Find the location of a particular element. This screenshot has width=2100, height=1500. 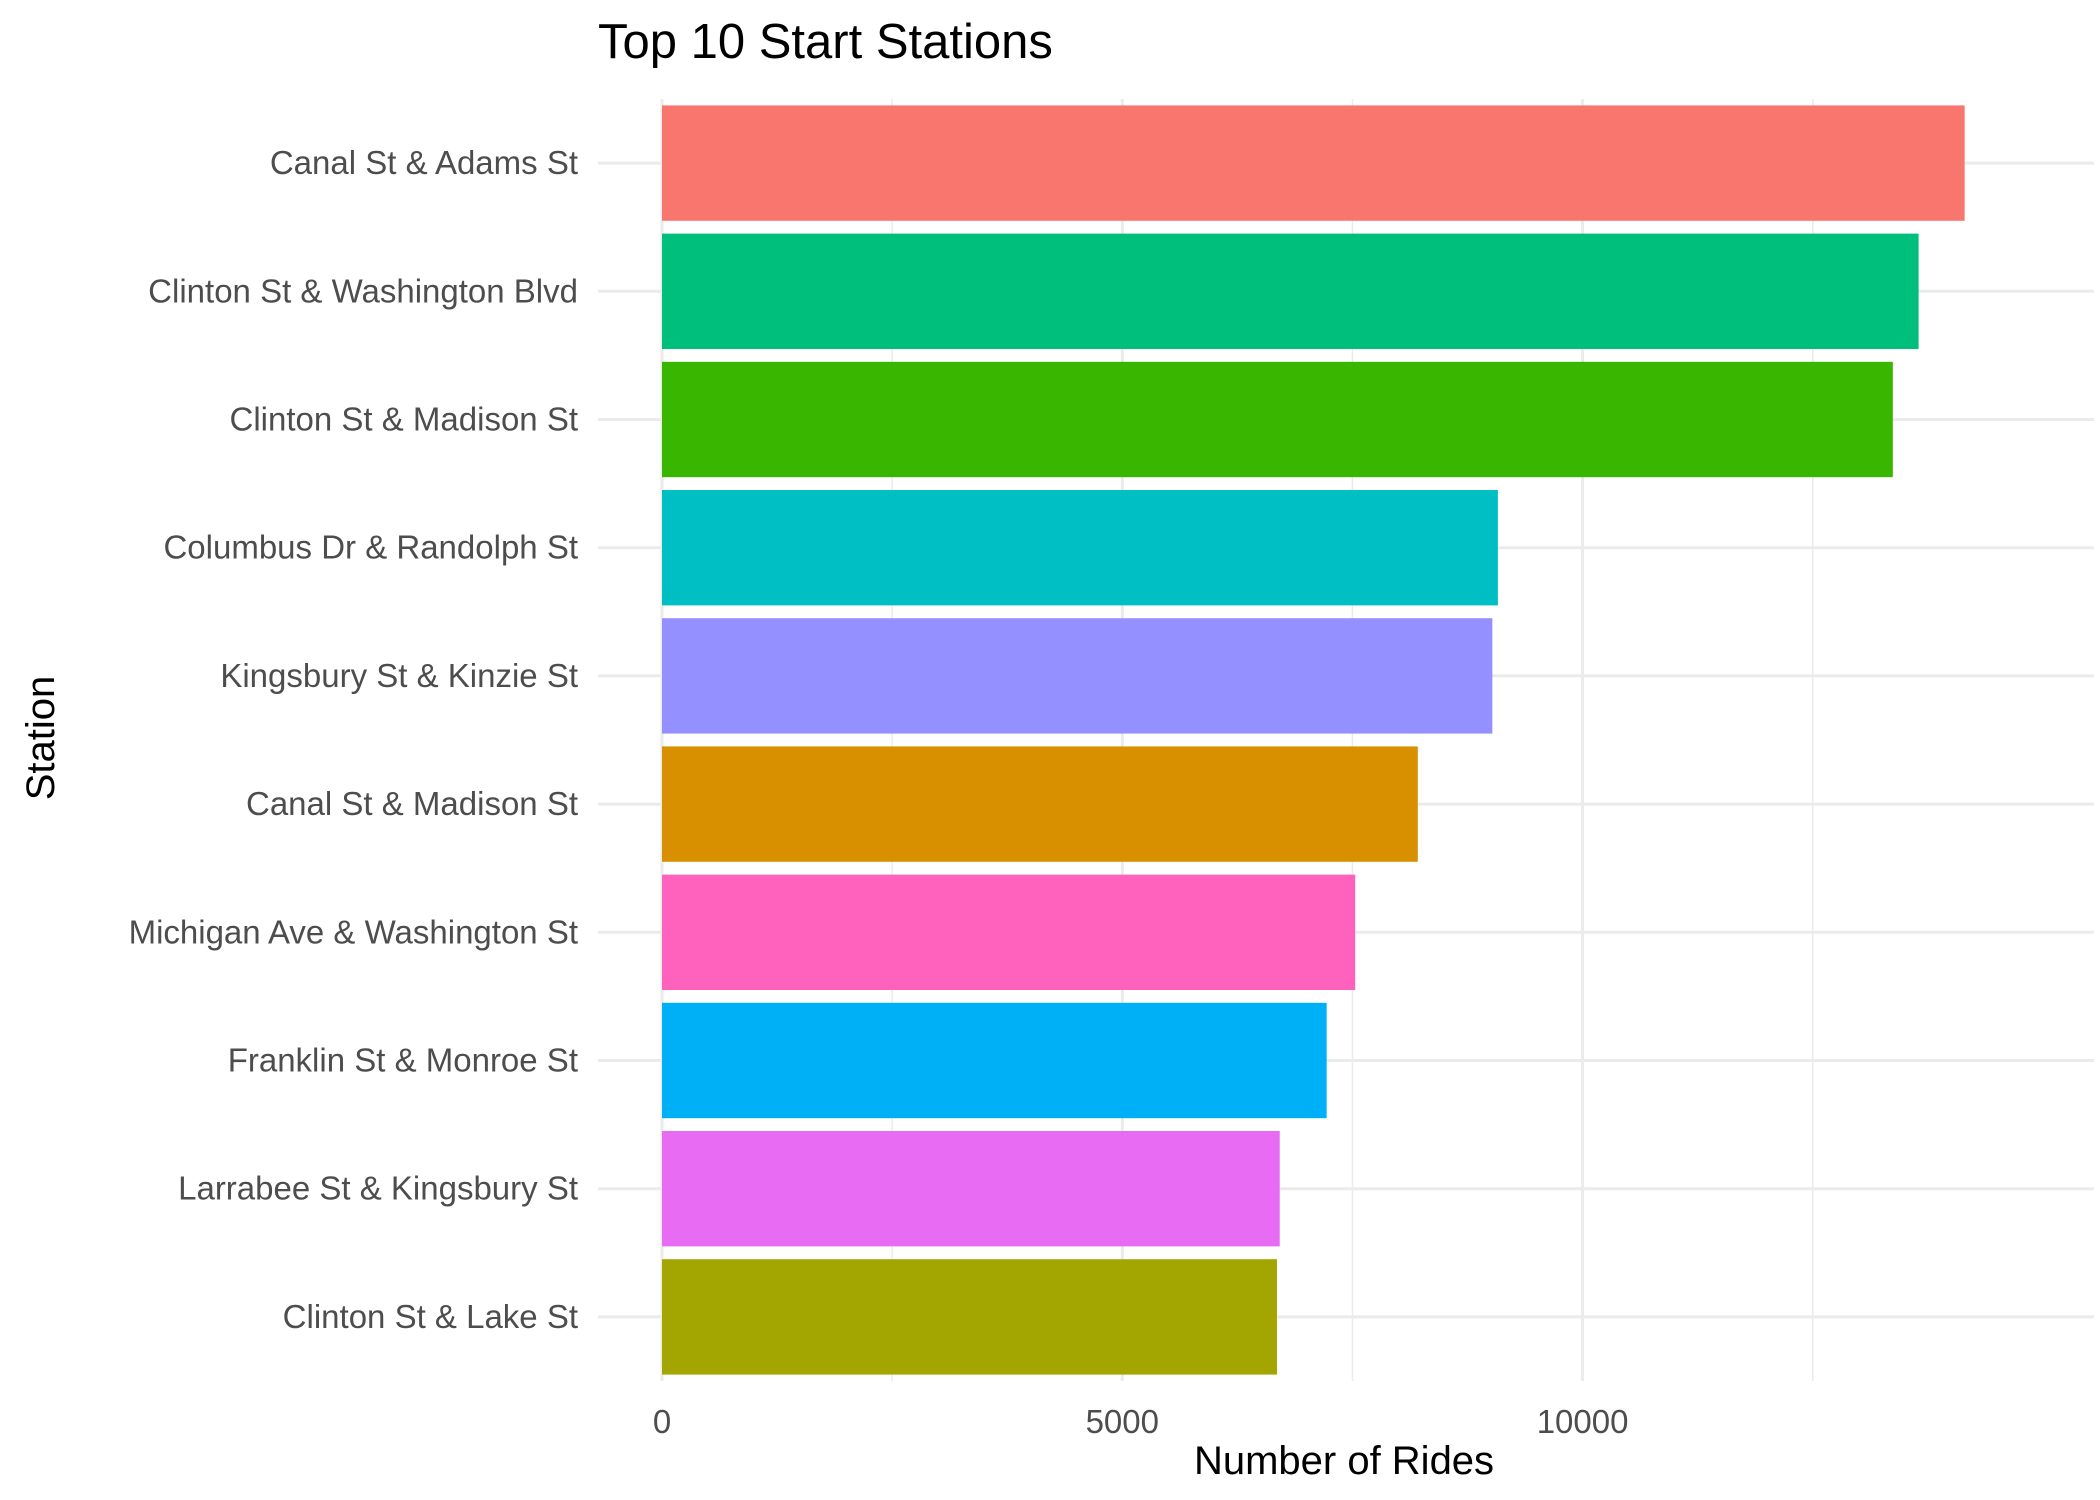

x-tick-label: 0 is located at coordinates (662, 1421).